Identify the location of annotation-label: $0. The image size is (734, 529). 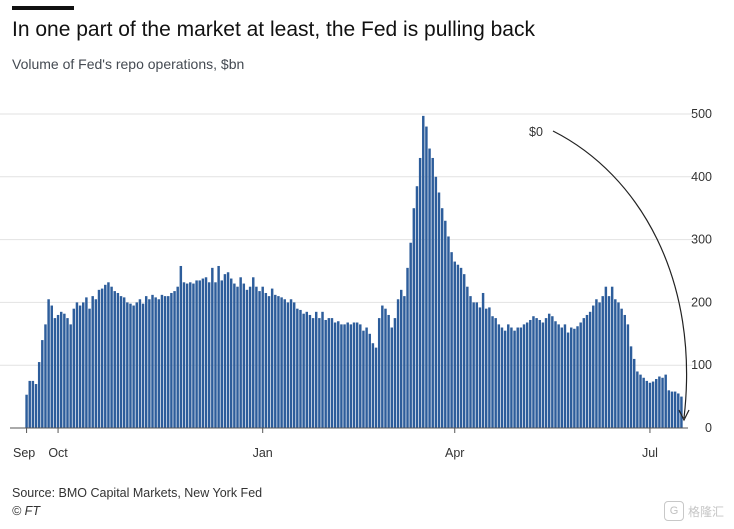
(536, 132).